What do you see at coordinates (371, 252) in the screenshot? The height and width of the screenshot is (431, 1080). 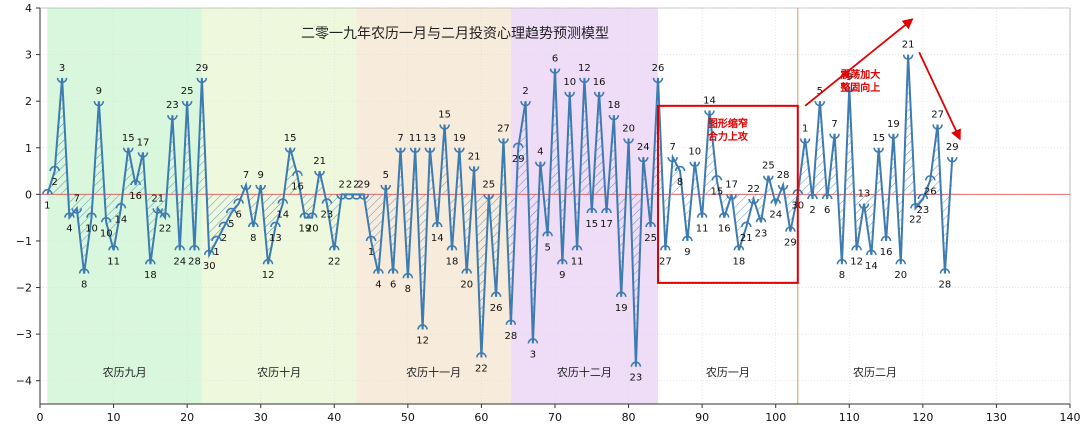 I see `data-point-label-44: 1` at bounding box center [371, 252].